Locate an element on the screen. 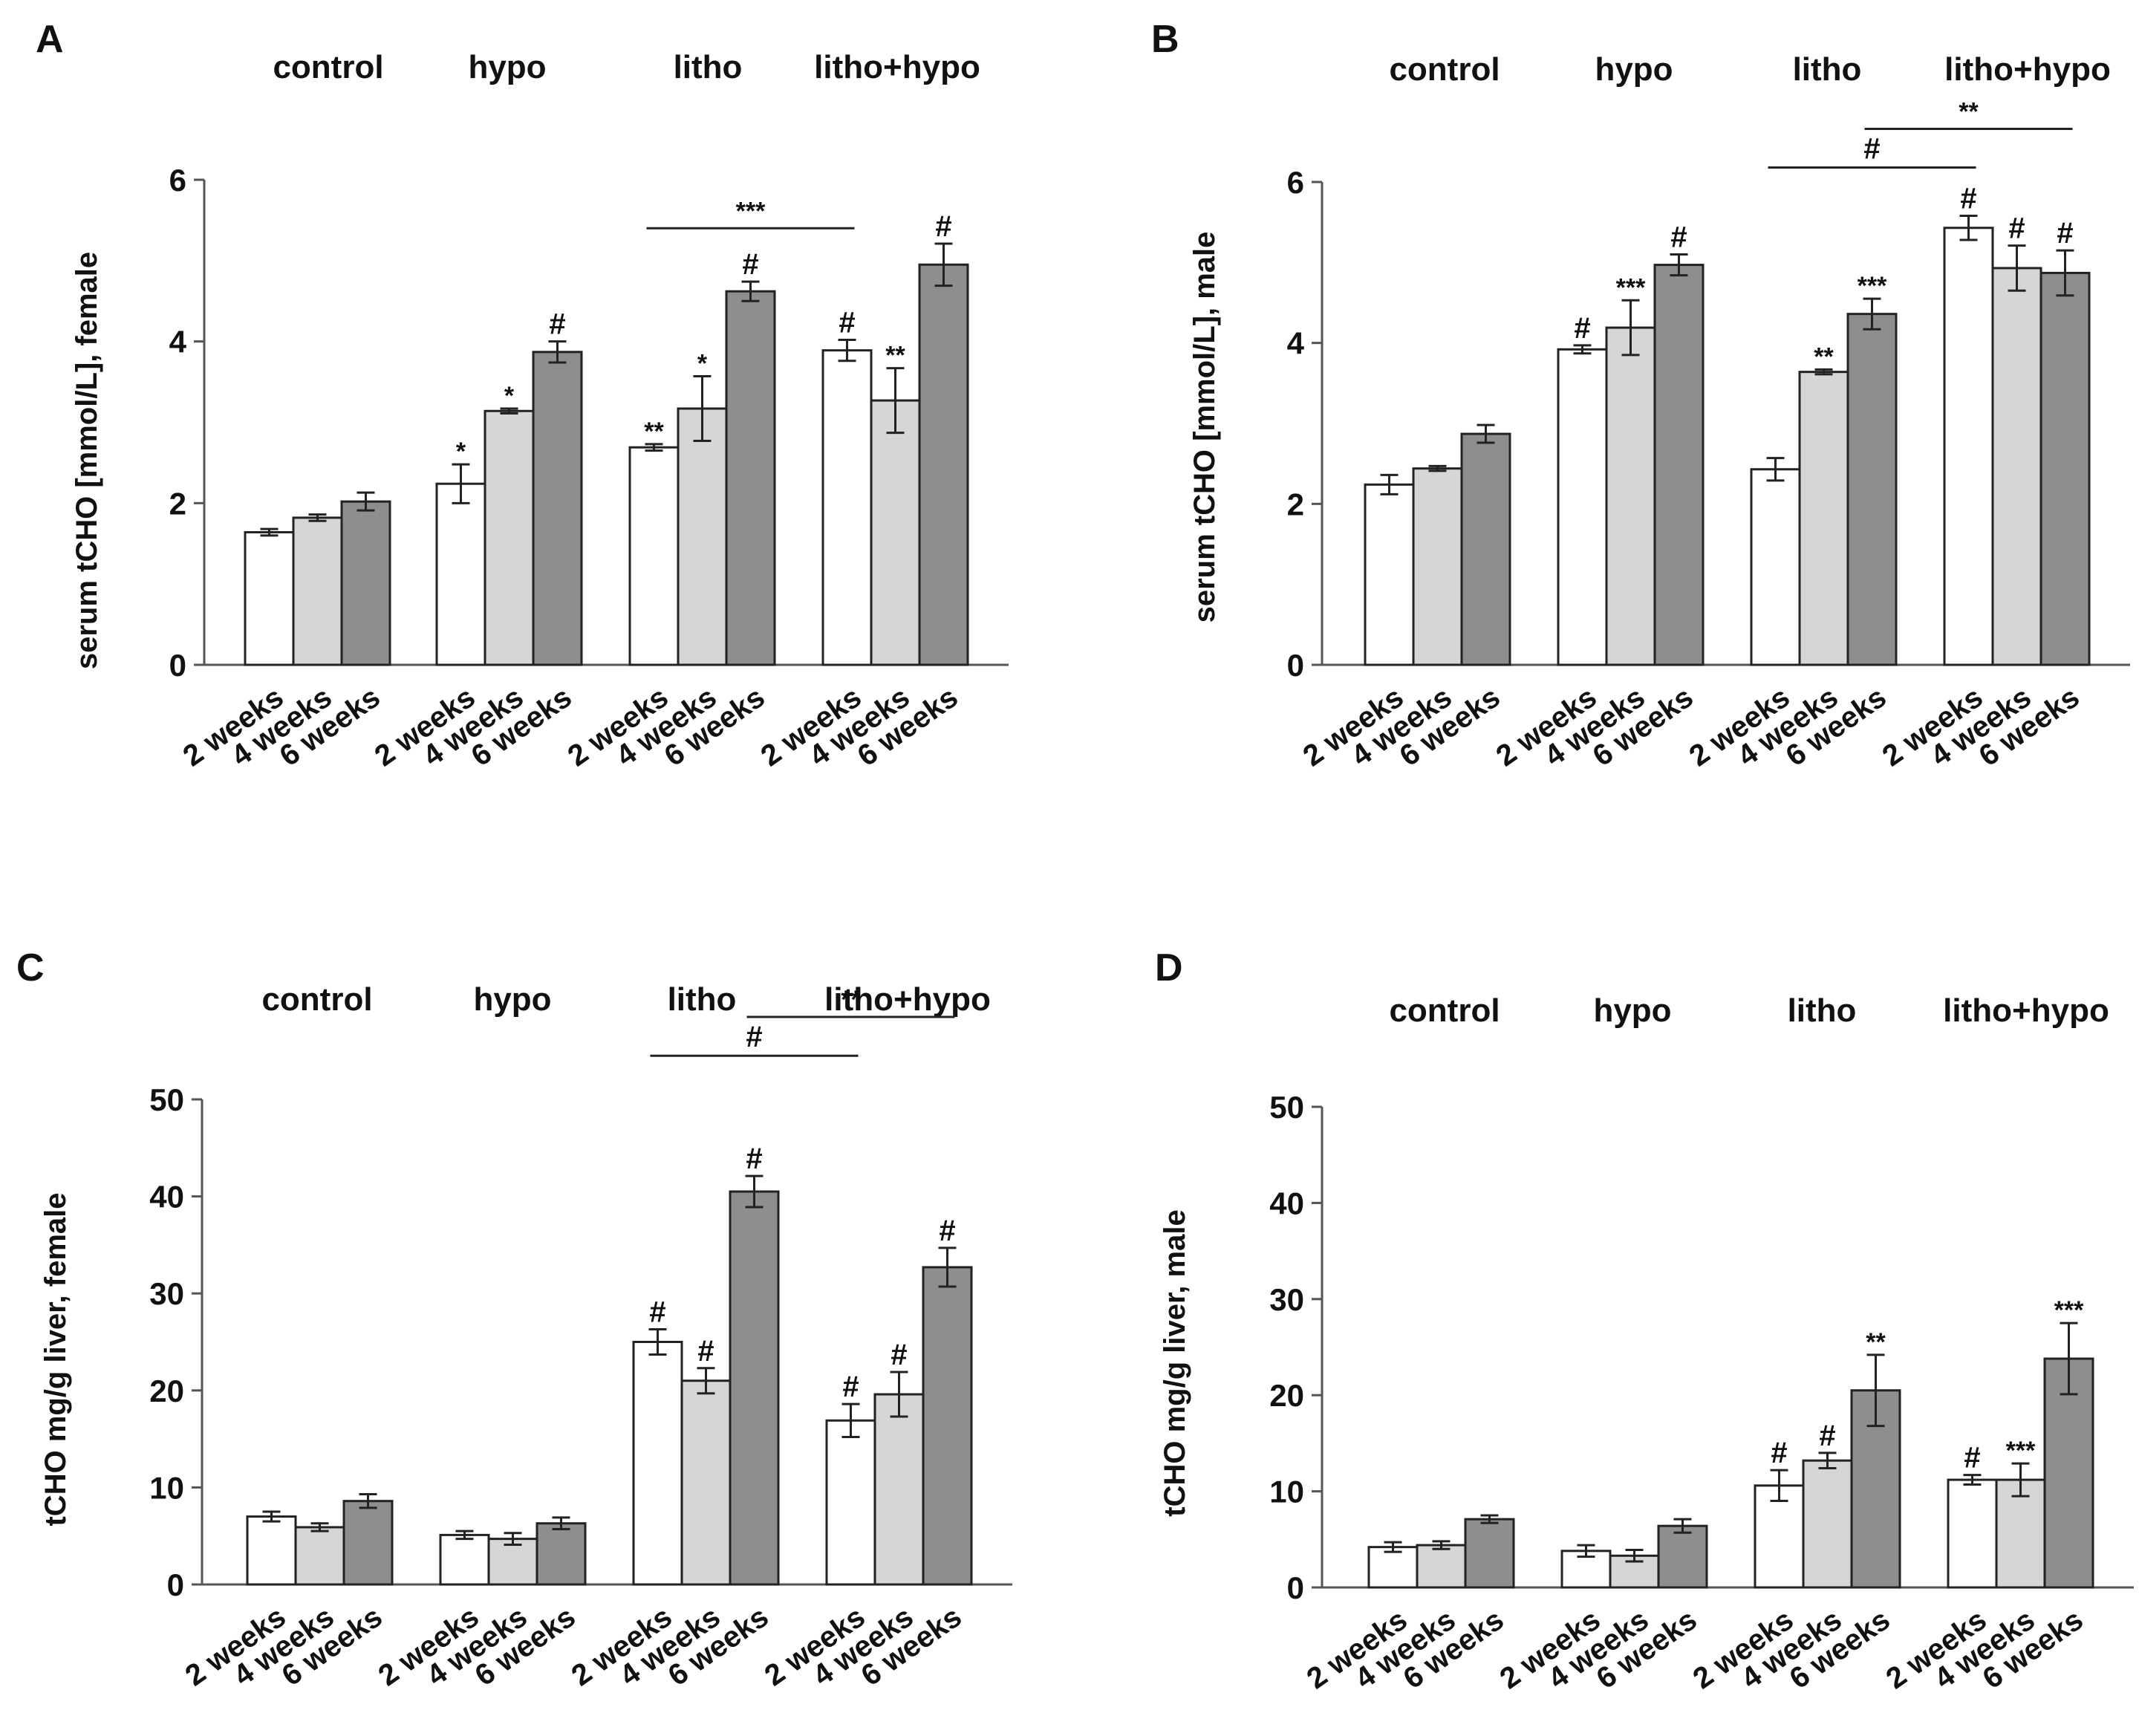 The width and height of the screenshot is (2139, 1736). panel-letter: D is located at coordinates (1169, 967).